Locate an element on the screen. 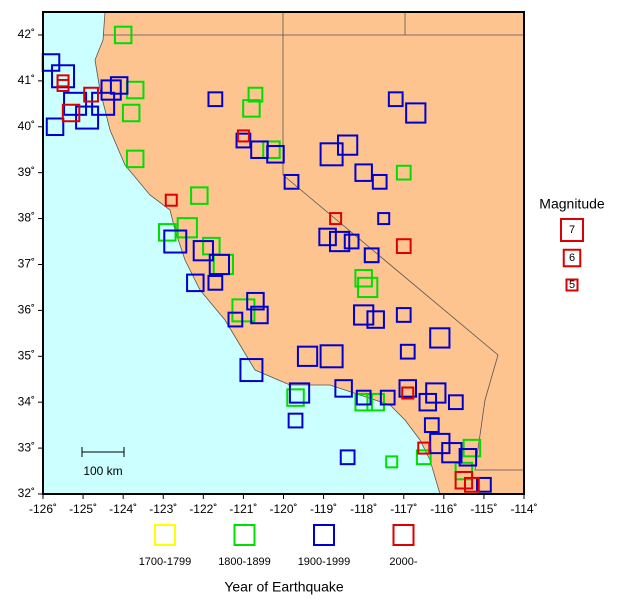 The image size is (623, 613). y-tick-label: 40˚ is located at coordinates (26, 126).